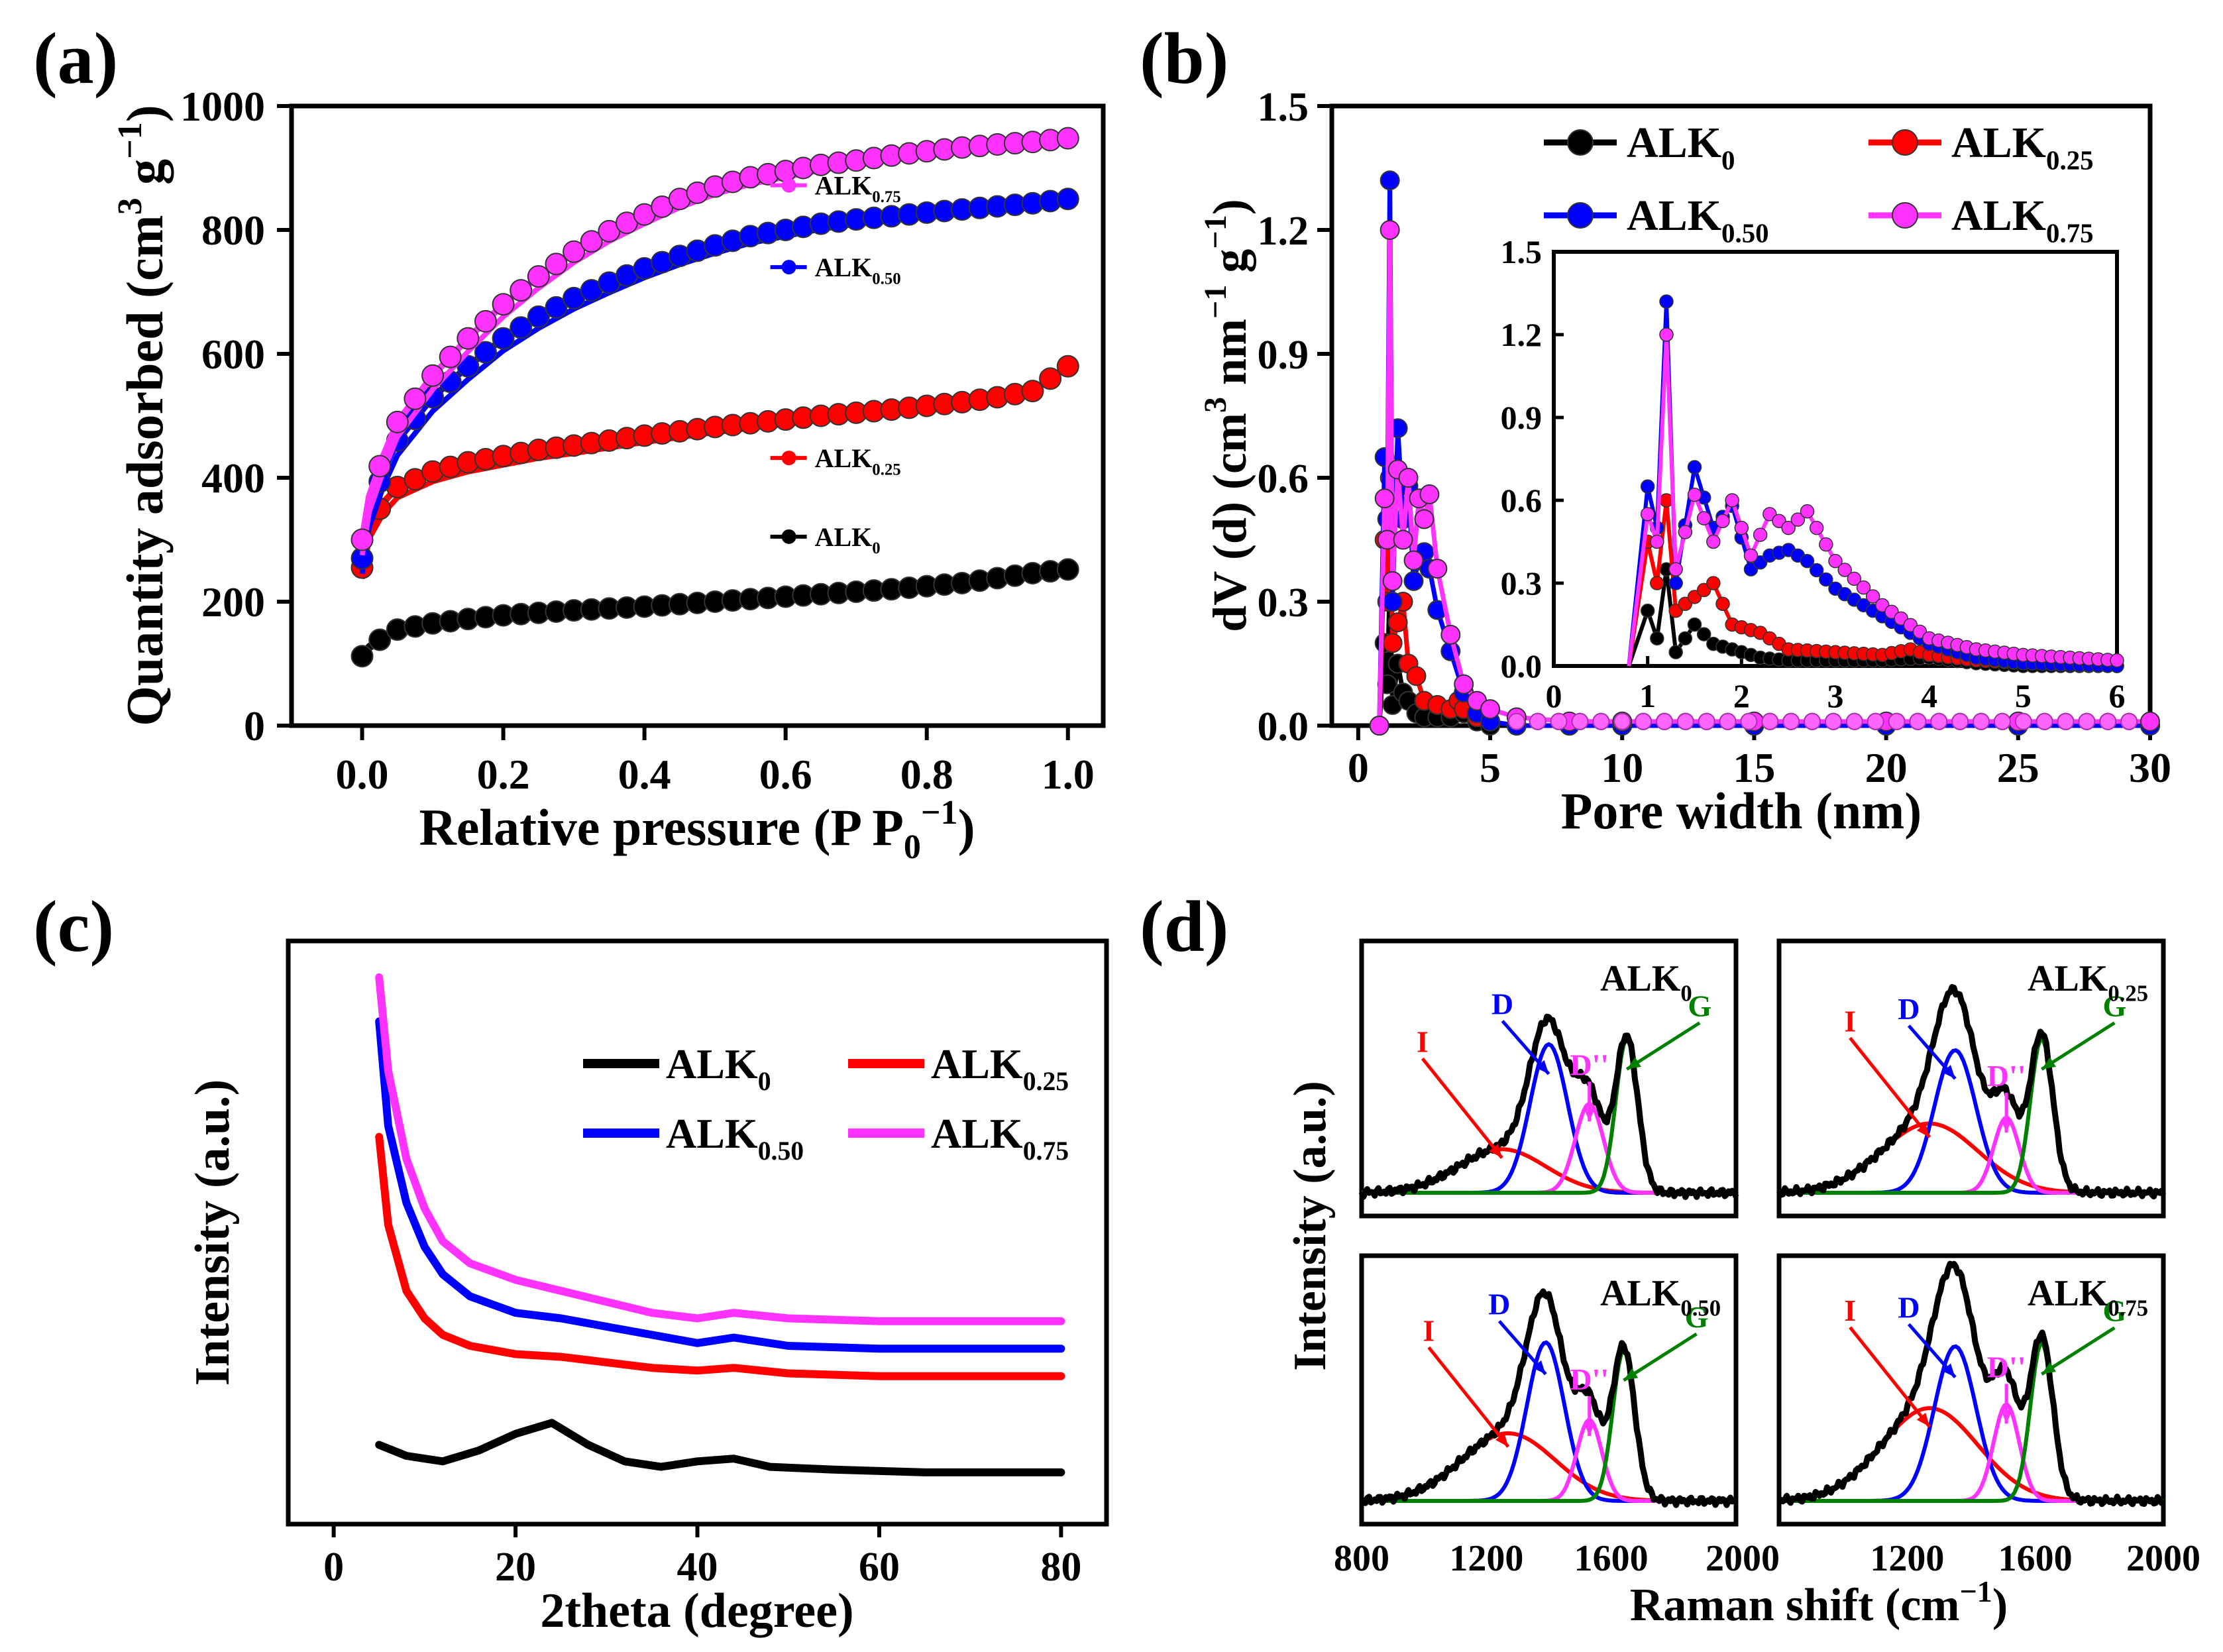  What do you see at coordinates (735, 1138) in the screenshot?
I see `chart-c-legend-label: ALK0.50` at bounding box center [735, 1138].